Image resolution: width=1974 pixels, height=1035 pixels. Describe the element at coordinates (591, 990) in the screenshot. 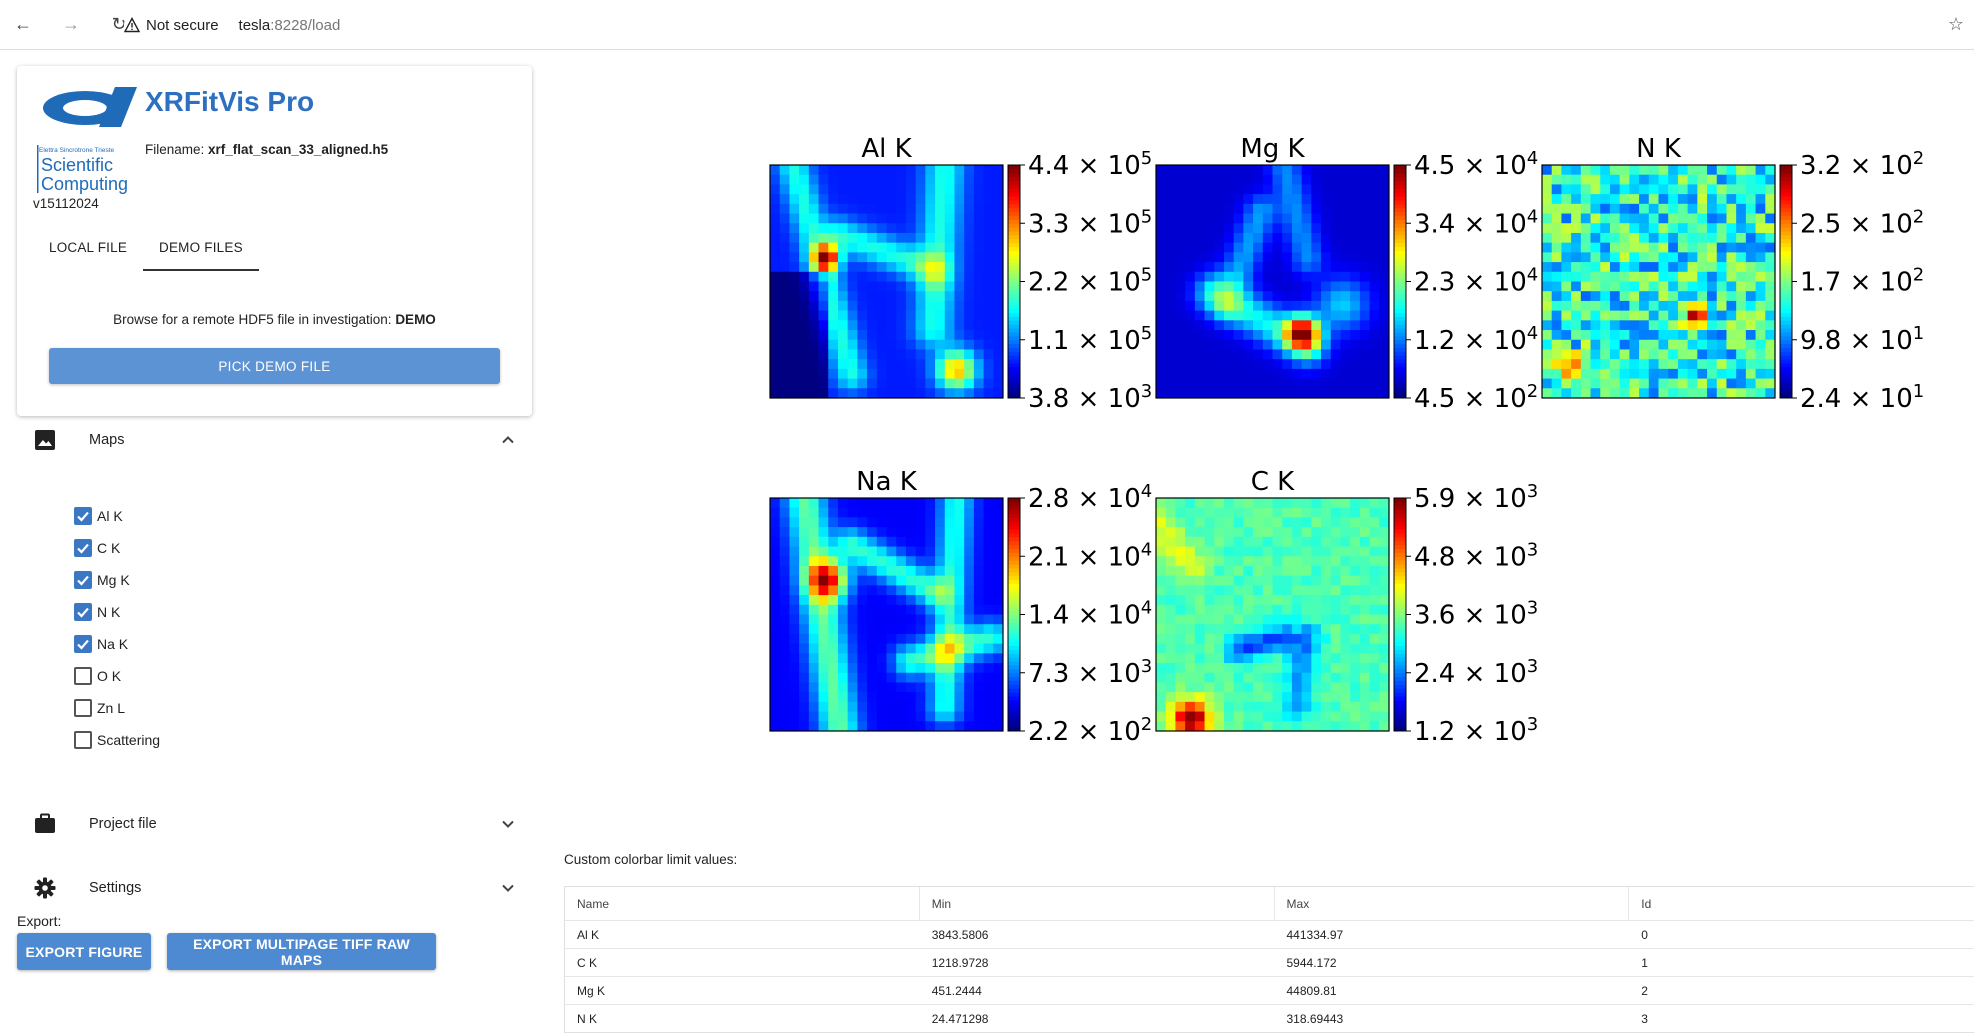

I see `cell-name: Mg K` at that location.